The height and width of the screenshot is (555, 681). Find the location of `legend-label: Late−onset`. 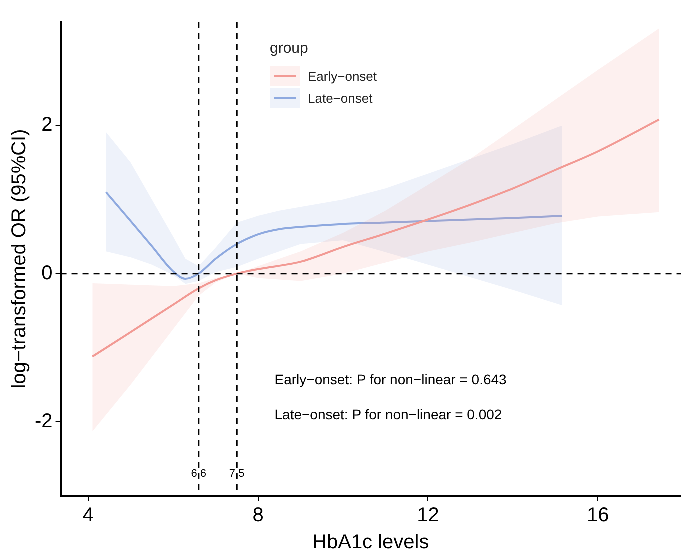

legend-label: Late−onset is located at coordinates (340, 98).